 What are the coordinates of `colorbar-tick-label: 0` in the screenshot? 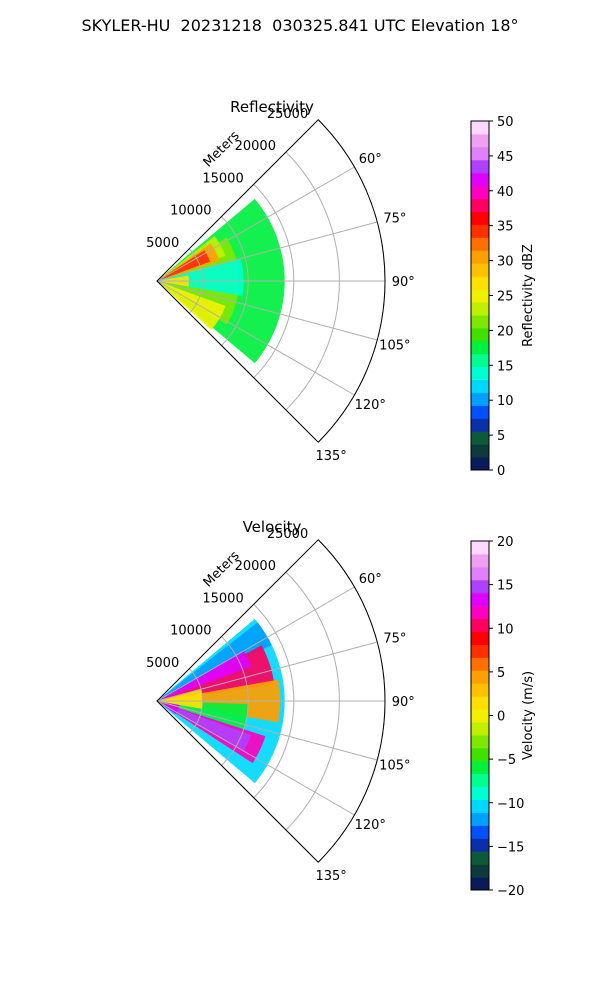 It's located at (501, 717).